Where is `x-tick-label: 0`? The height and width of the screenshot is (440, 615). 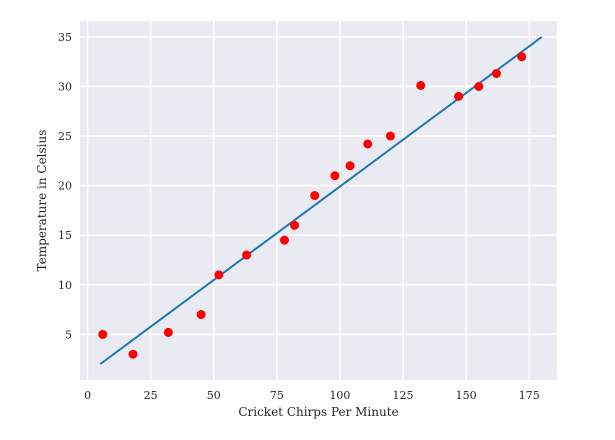
x-tick-label: 0 is located at coordinates (87, 395).